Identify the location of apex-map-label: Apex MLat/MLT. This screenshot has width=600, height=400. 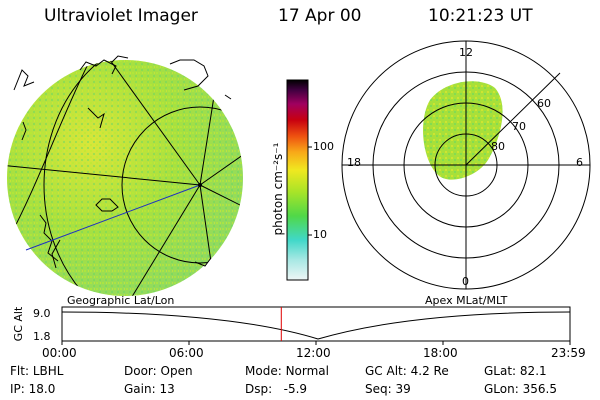
(466, 300).